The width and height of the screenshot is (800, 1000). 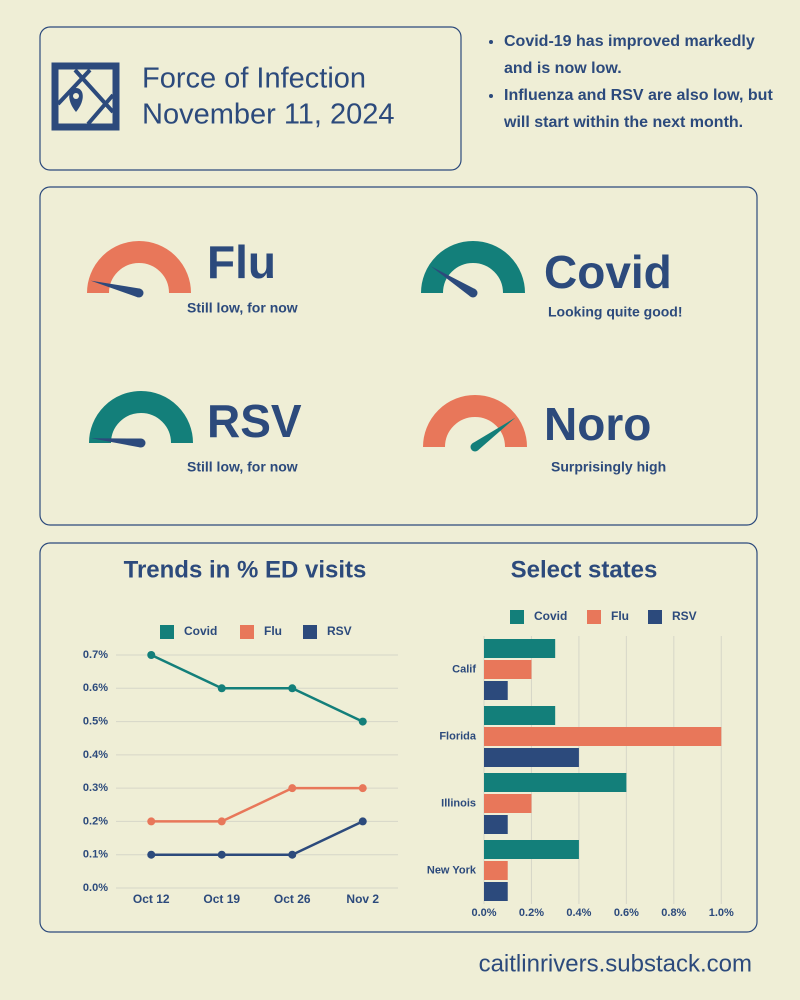 What do you see at coordinates (95, 888) in the screenshot?
I see `y-tick-label: 0.0%` at bounding box center [95, 888].